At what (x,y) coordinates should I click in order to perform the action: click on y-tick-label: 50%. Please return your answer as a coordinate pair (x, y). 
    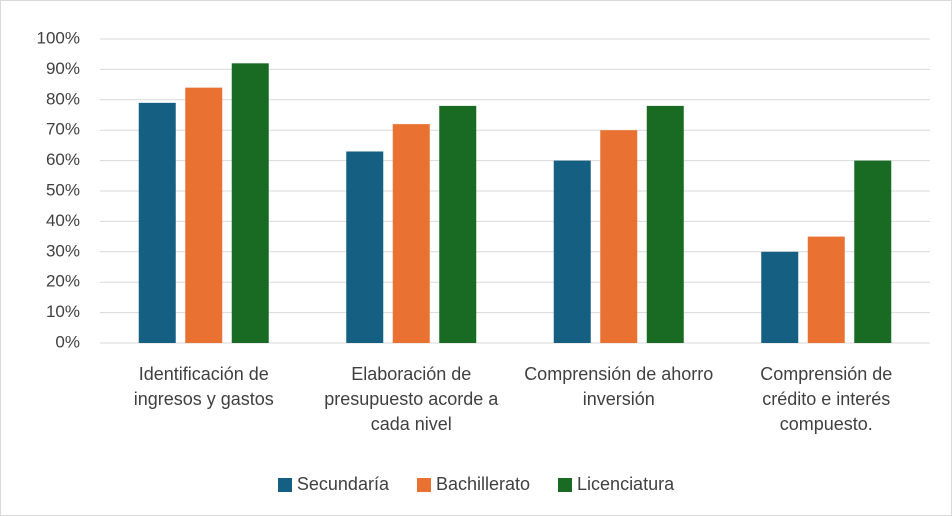
    Looking at the image, I should click on (63, 189).